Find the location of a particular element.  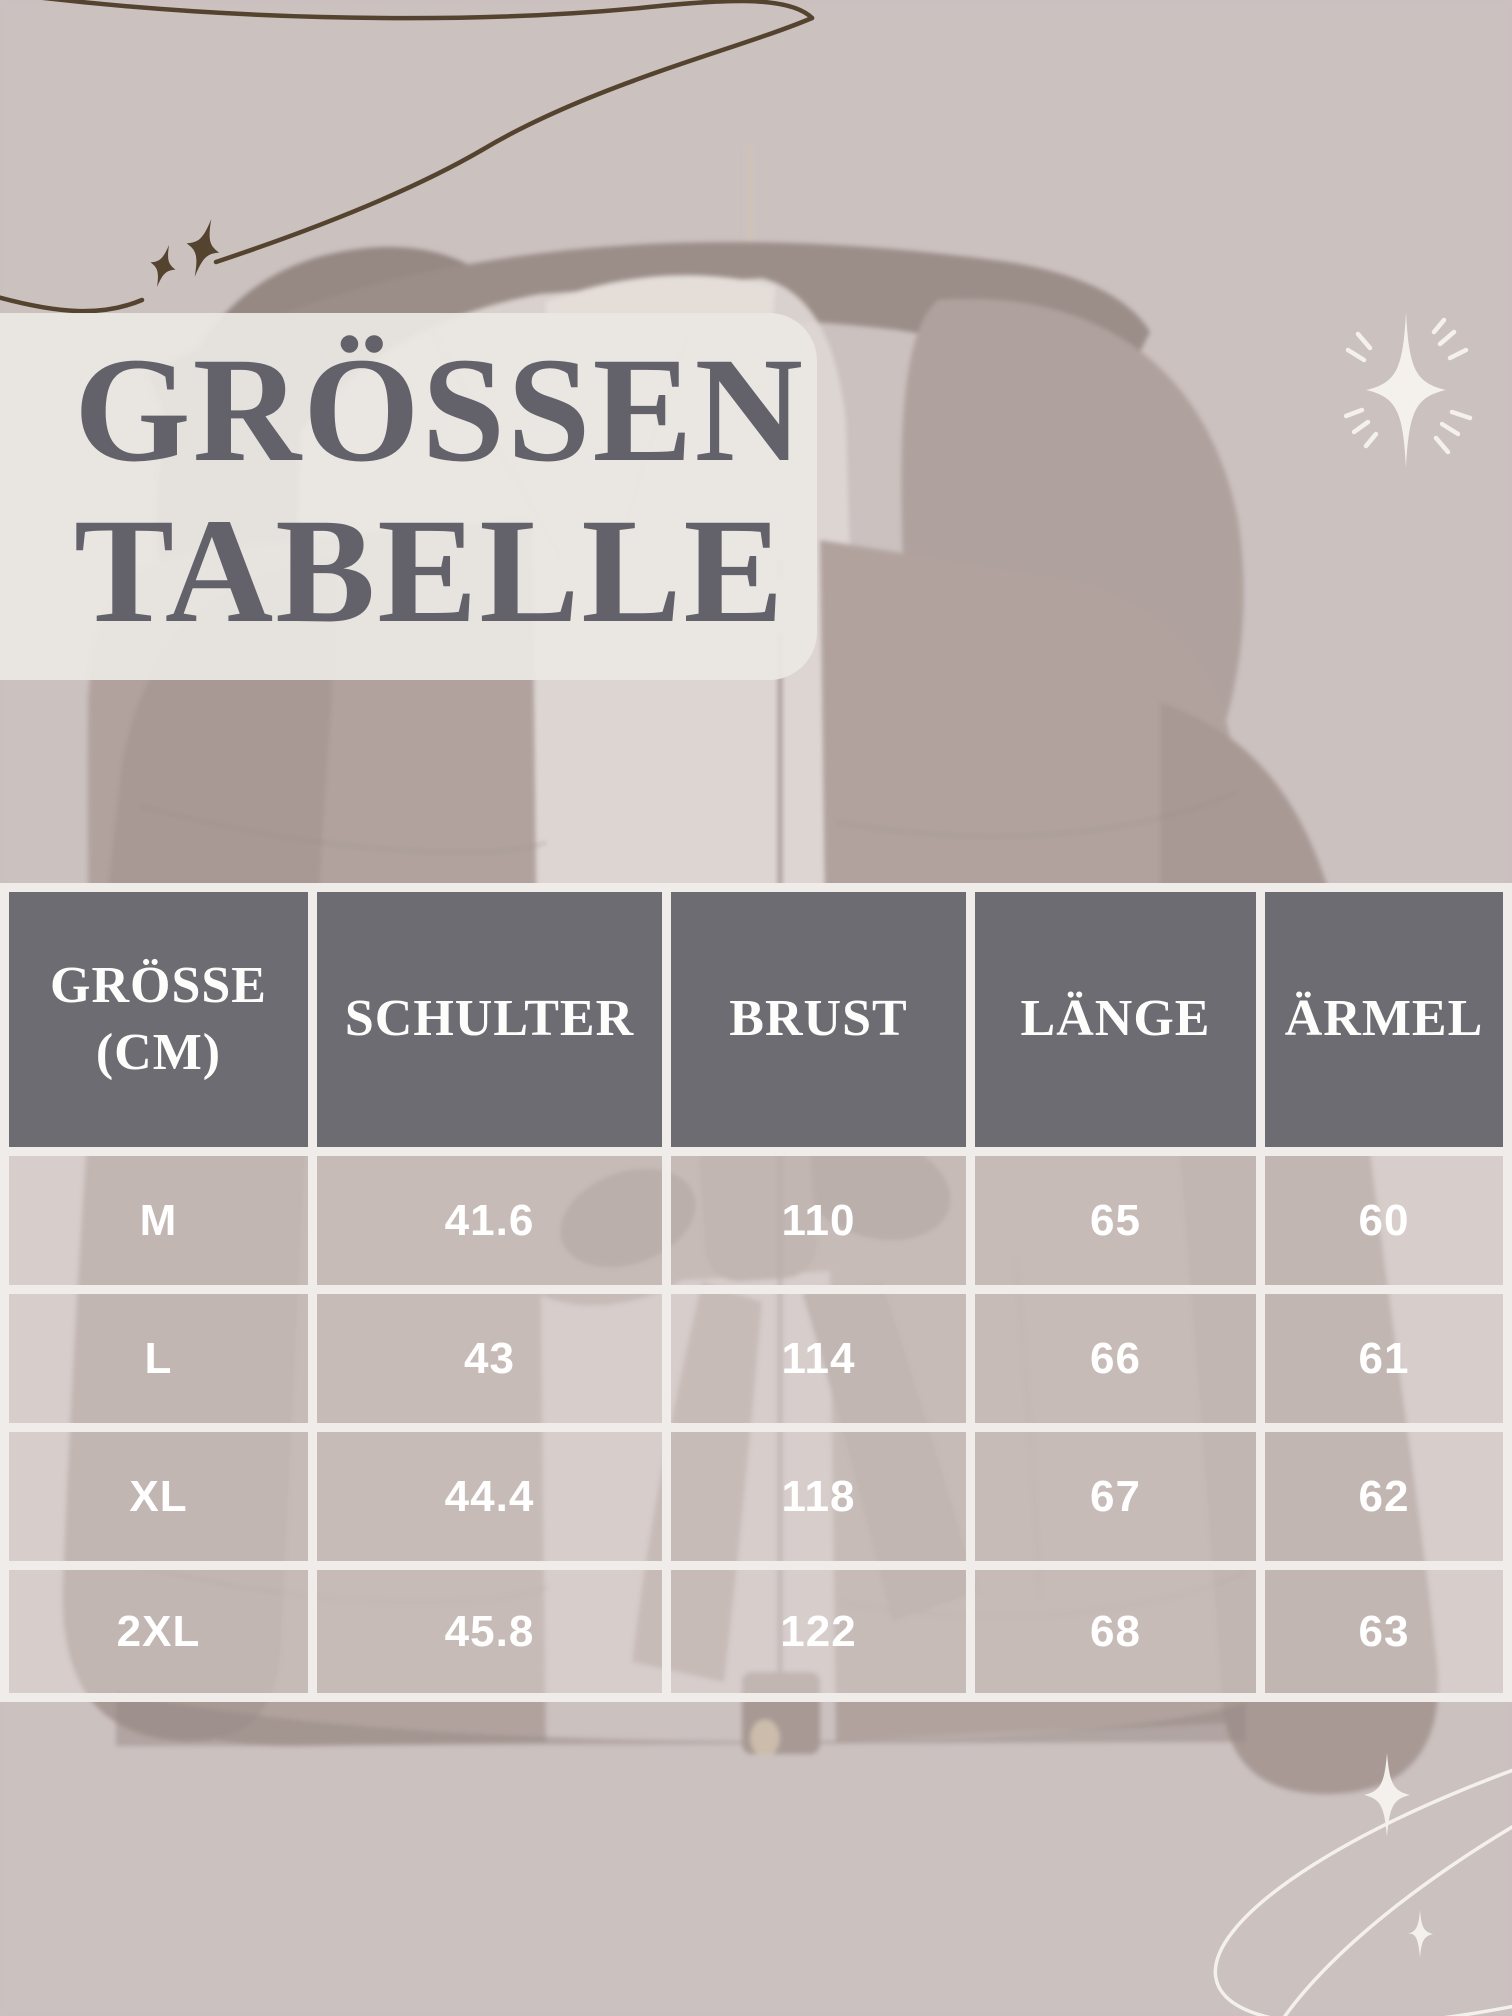

cell-xl-laenge: 67 is located at coordinates (1115, 1496).